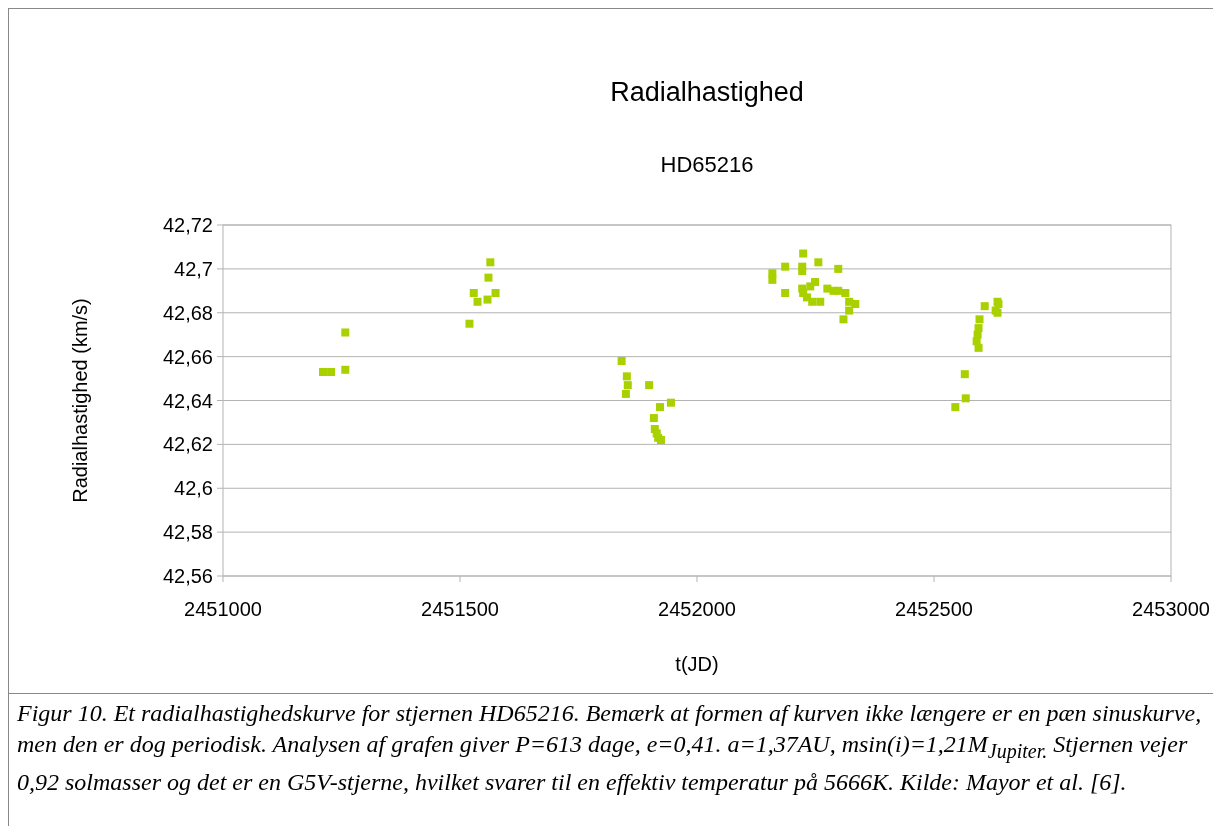 The width and height of the screenshot is (1213, 826). I want to click on y-tick-label: 42,58, so click(187, 532).